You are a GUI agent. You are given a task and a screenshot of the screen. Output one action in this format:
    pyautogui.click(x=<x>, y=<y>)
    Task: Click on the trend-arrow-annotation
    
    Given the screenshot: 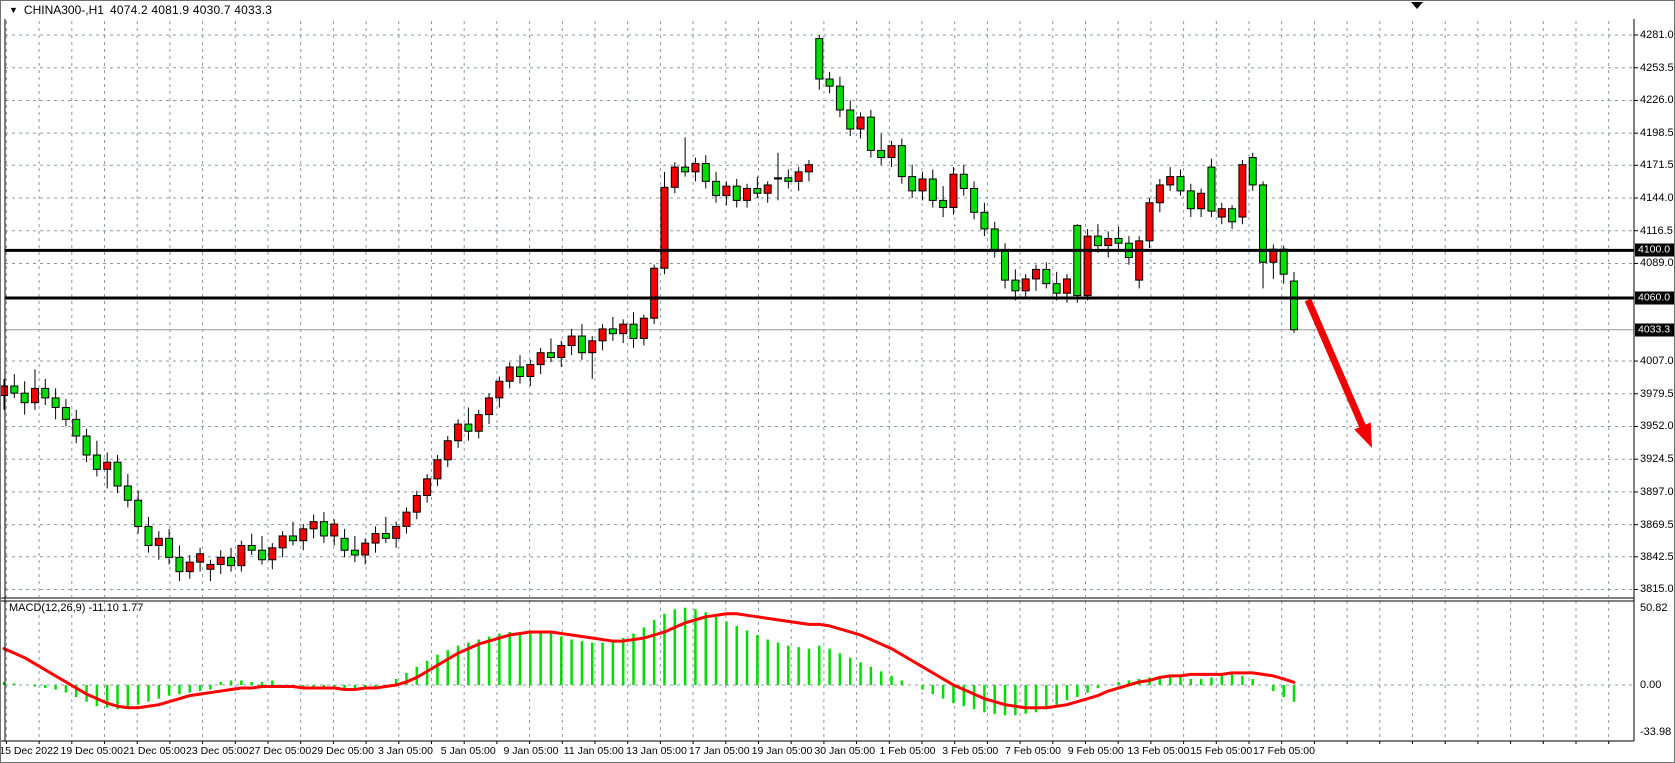 What is the action you would take?
    pyautogui.click(x=1338, y=373)
    